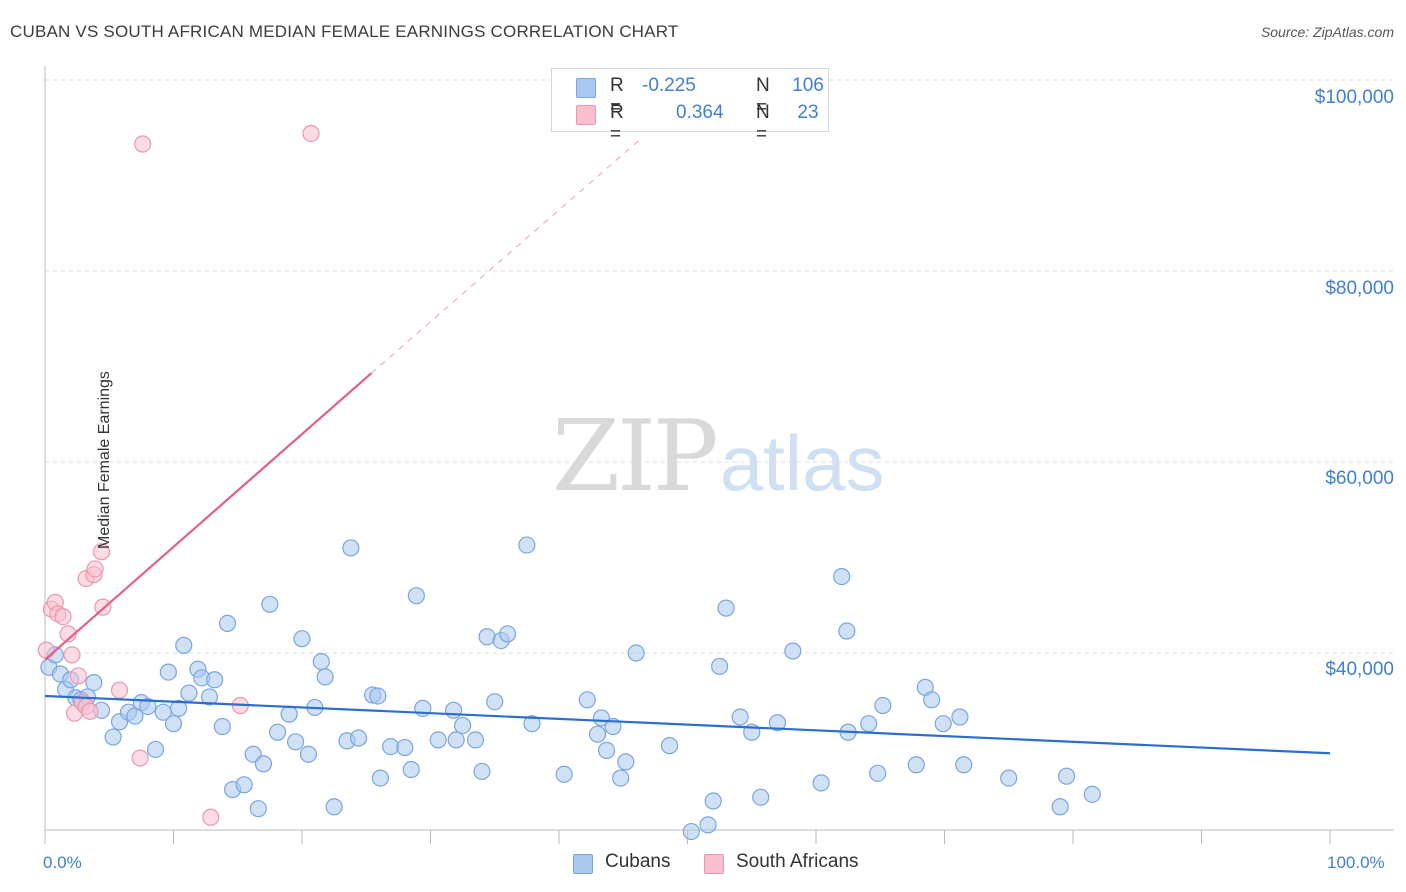 The width and height of the screenshot is (1406, 892). What do you see at coordinates (700, 112) in the screenshot?
I see `r-value: 0.364` at bounding box center [700, 112].